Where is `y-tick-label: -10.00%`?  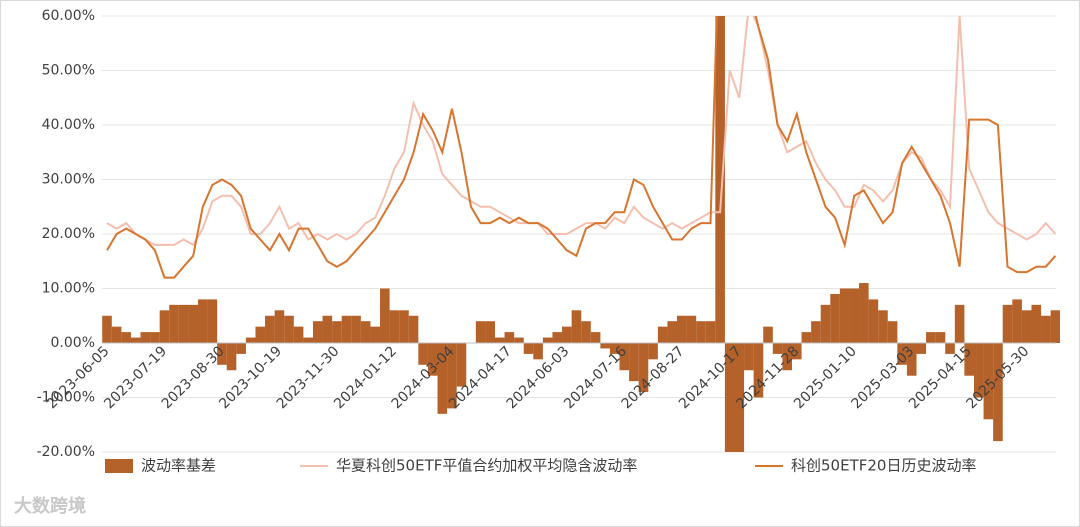 y-tick-label: -10.00% is located at coordinates (66, 398).